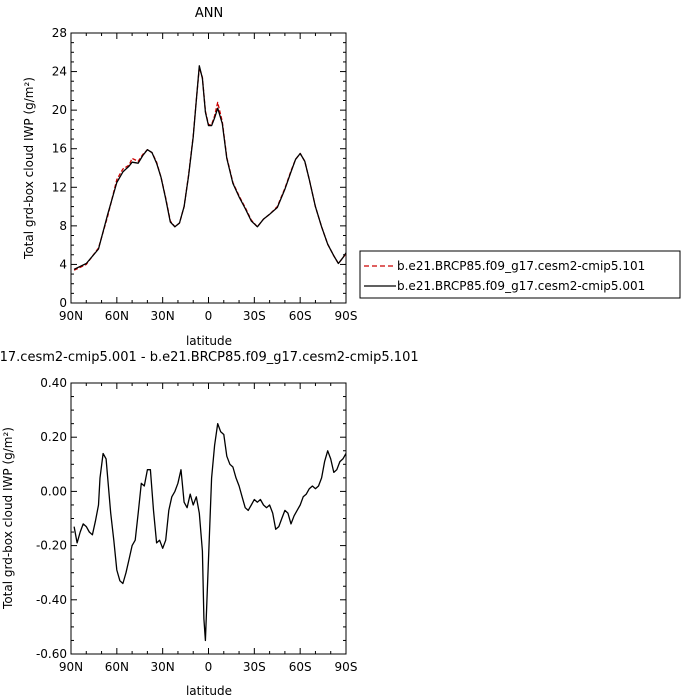 The width and height of the screenshot is (700, 700). Describe the element at coordinates (163, 667) in the screenshot. I see `bottom-x-tick-label: 30N` at that location.